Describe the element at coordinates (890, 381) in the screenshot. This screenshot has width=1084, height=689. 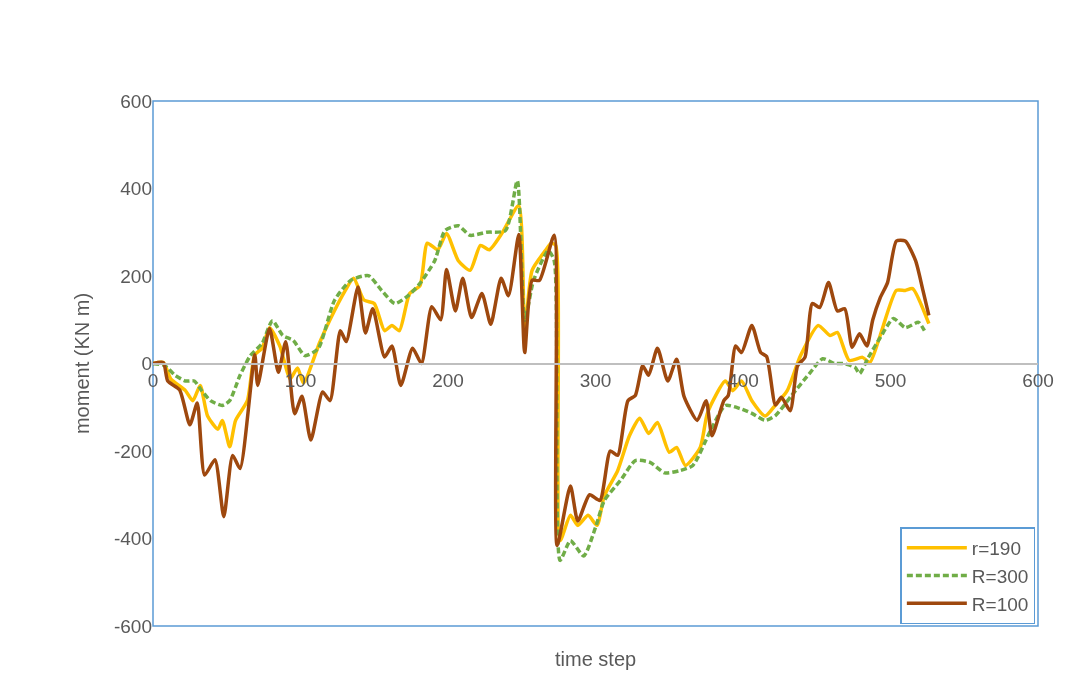
I see `x-tick-label: 500` at that location.